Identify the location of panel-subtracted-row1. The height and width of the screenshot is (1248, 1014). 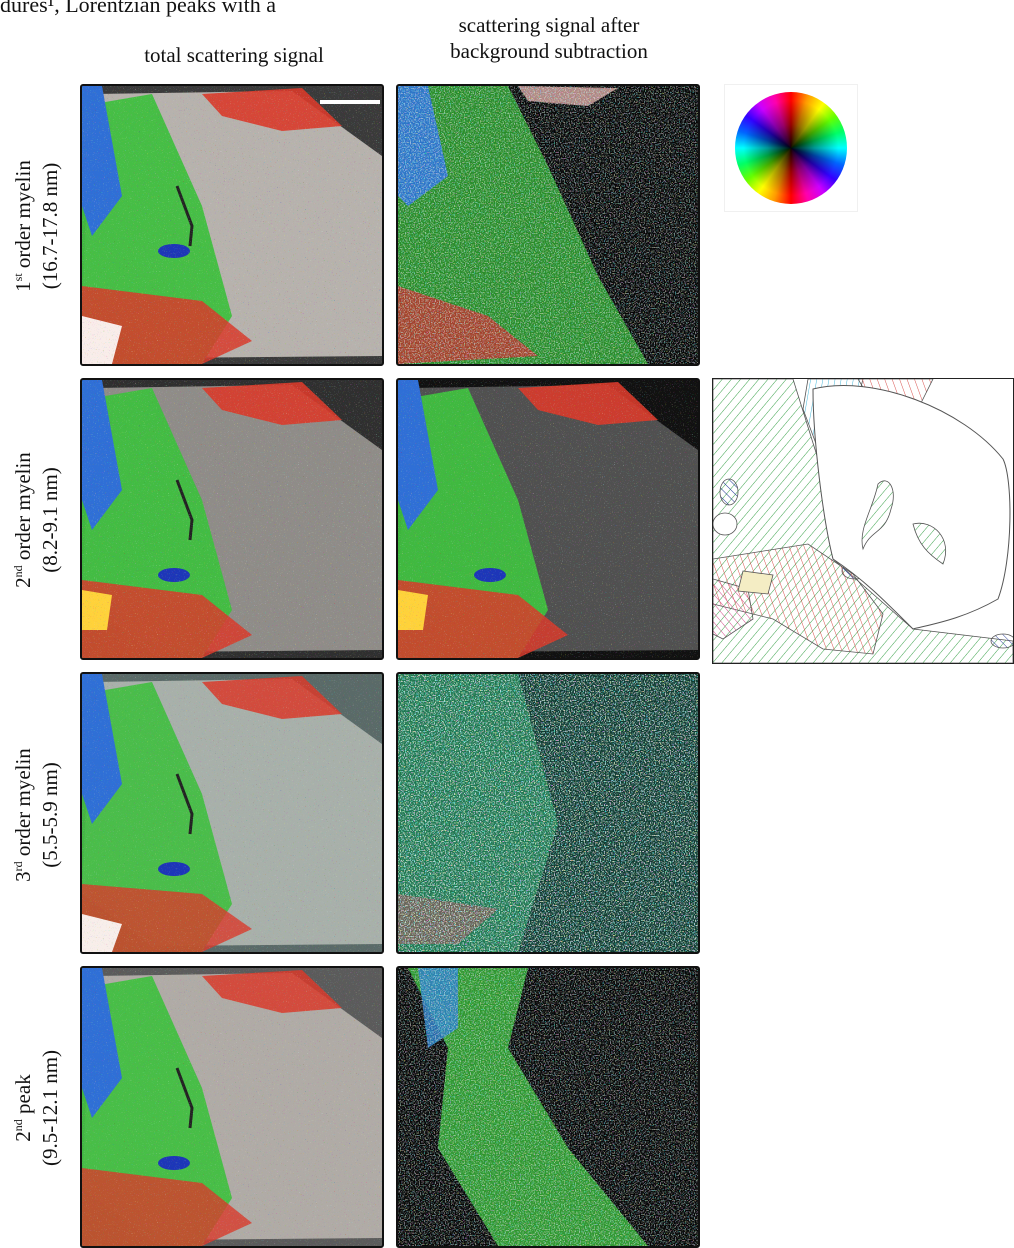
(548, 225).